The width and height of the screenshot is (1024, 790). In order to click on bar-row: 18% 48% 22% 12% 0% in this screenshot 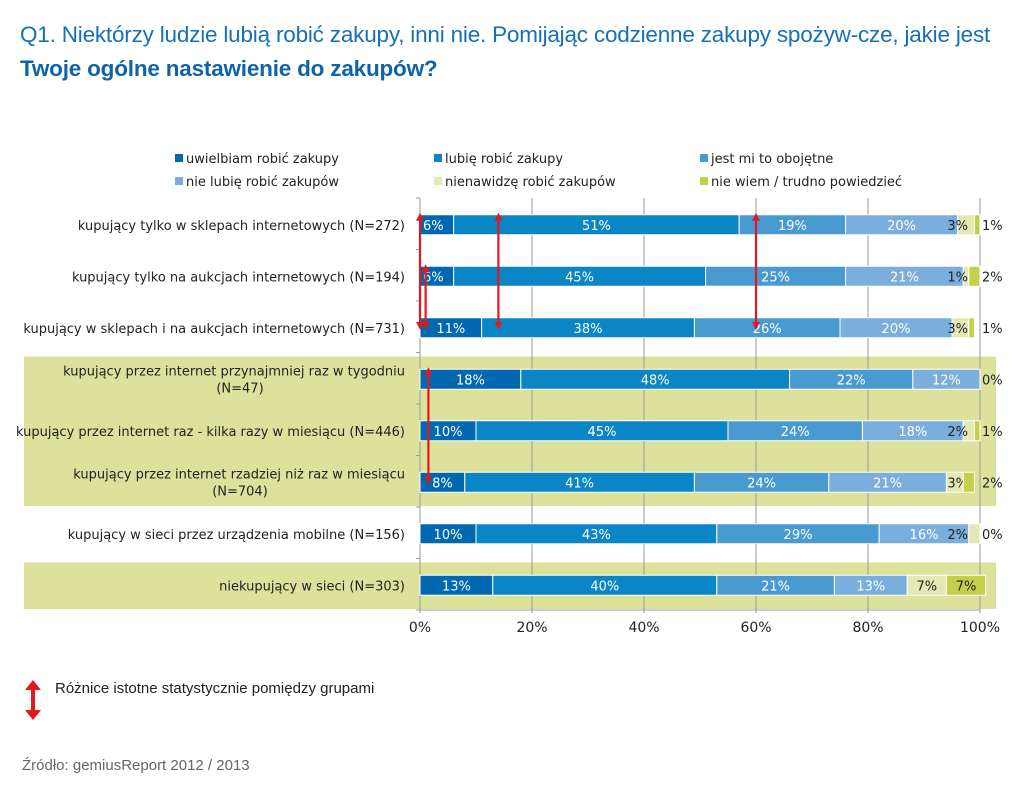, I will do `click(711, 379)`.